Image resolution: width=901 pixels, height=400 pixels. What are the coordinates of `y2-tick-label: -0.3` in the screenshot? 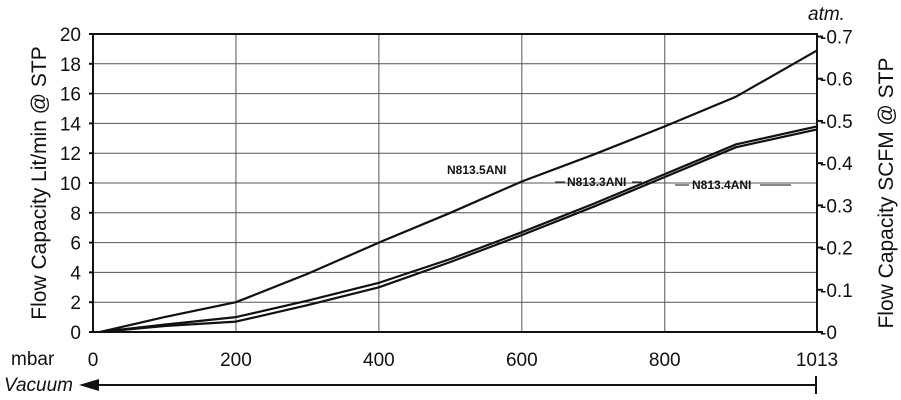 It's located at (836, 206).